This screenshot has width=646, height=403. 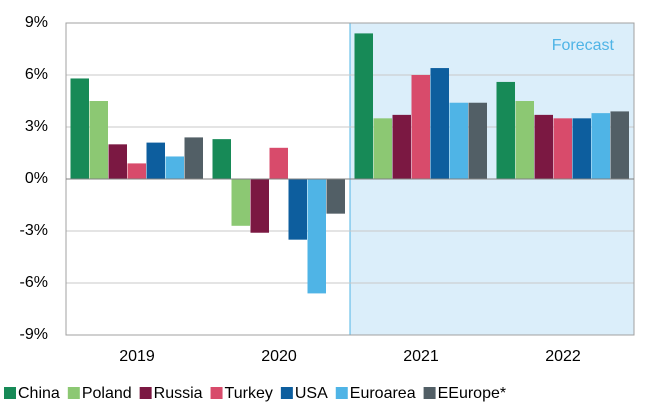 I want to click on legend-label: Turkey, so click(x=249, y=393).